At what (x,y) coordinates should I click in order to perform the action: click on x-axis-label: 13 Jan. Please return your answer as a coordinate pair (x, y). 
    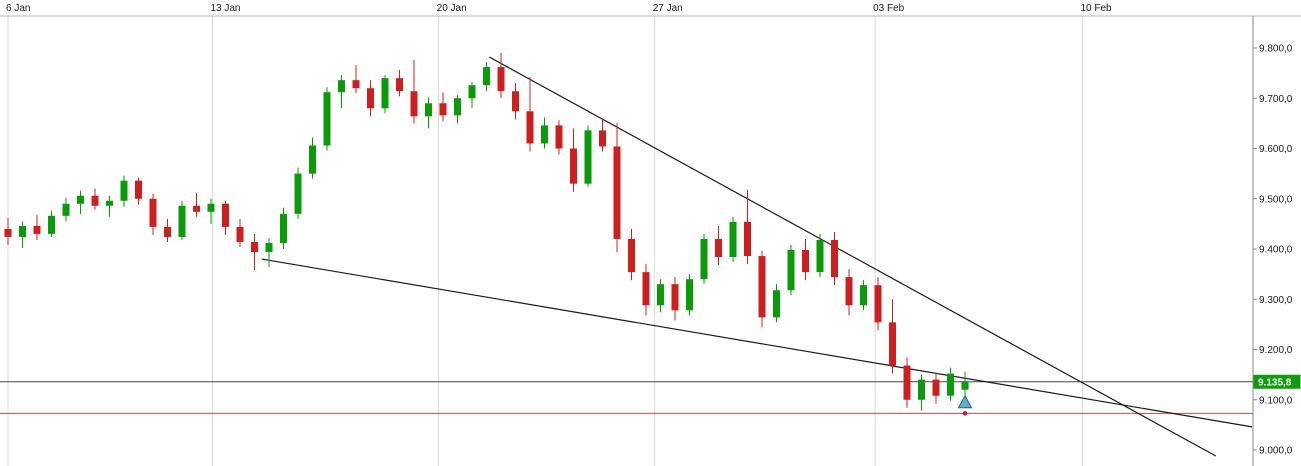
    Looking at the image, I should click on (225, 8).